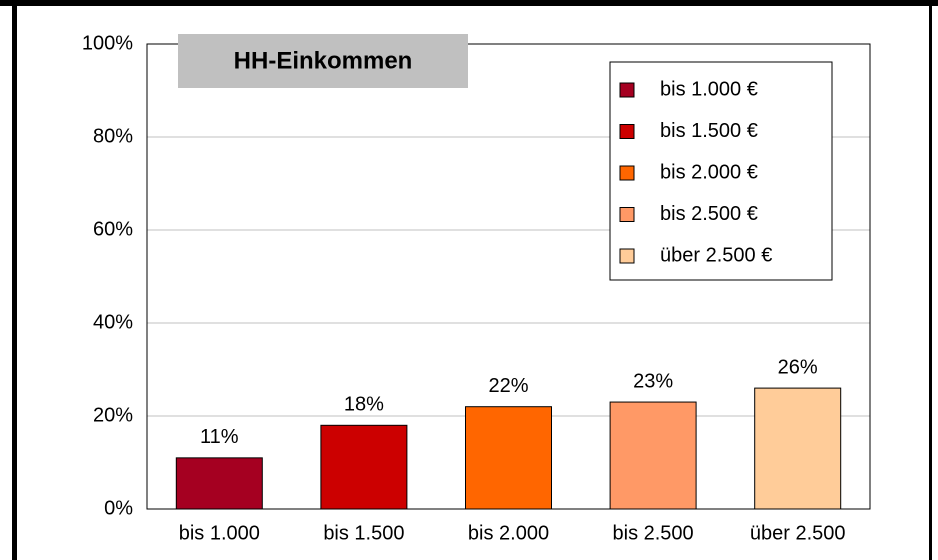 The height and width of the screenshot is (560, 938). What do you see at coordinates (508, 386) in the screenshot?
I see `data-label: 22%` at bounding box center [508, 386].